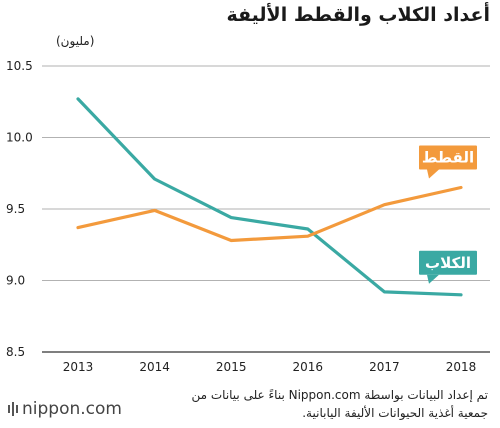 The height and width of the screenshot is (428, 500). I want to click on y-tick-label: 9.5, so click(15, 209).